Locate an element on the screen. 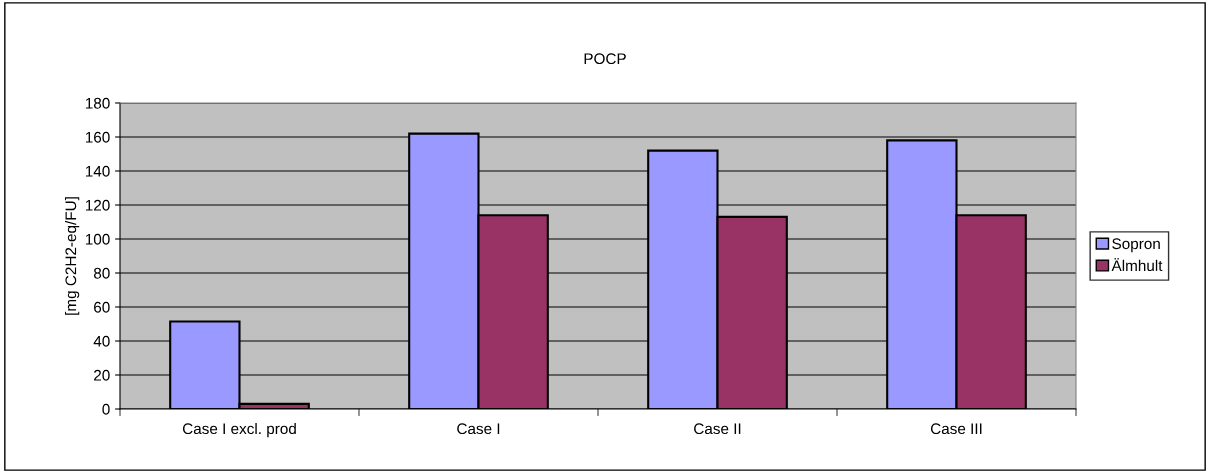 This screenshot has width=1210, height=473. y-tick-label: 60 is located at coordinates (102, 307).